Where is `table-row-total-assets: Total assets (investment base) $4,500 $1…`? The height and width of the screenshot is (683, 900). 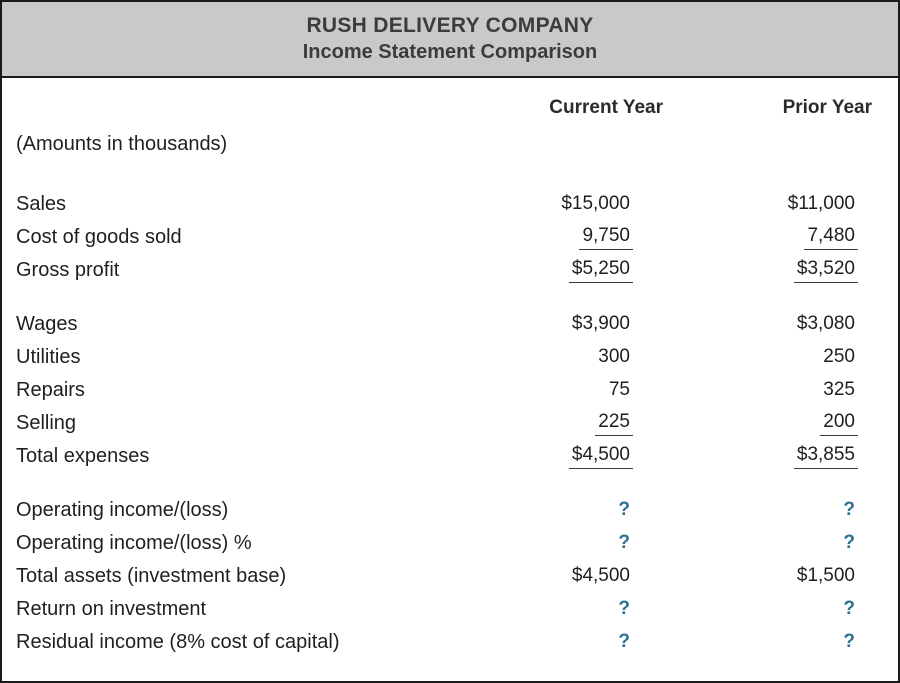
table-row-total-assets: Total assets (investment base) $4,500 $1… is located at coordinates (437, 576).